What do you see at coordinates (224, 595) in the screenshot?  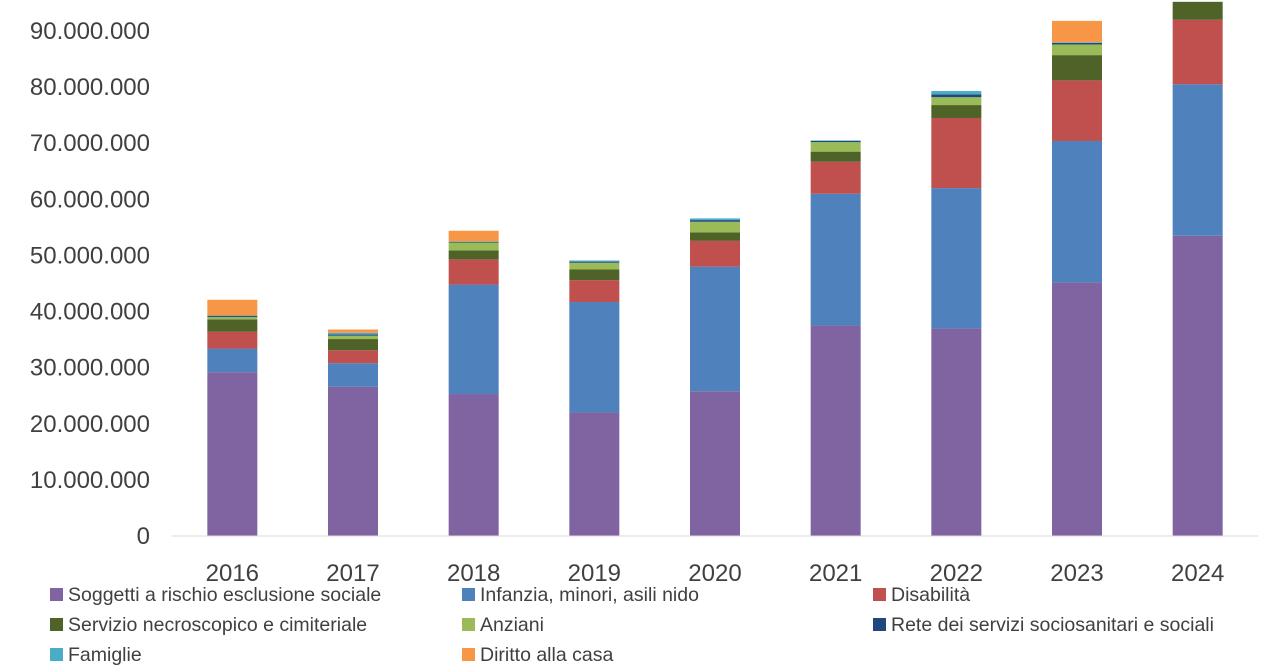 I see `legend-label: Soggetti a rischio esclusione sociale` at bounding box center [224, 595].